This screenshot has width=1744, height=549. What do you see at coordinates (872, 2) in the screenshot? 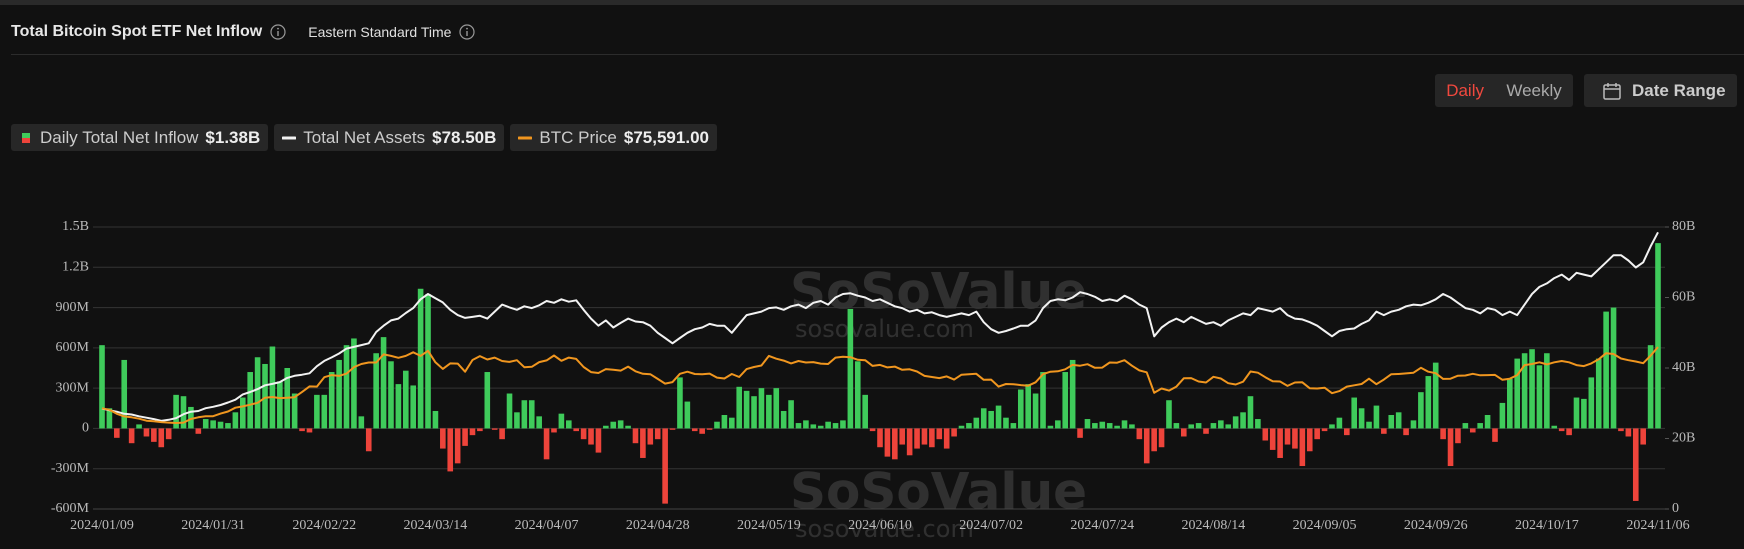
I see `top-bar` at bounding box center [872, 2].